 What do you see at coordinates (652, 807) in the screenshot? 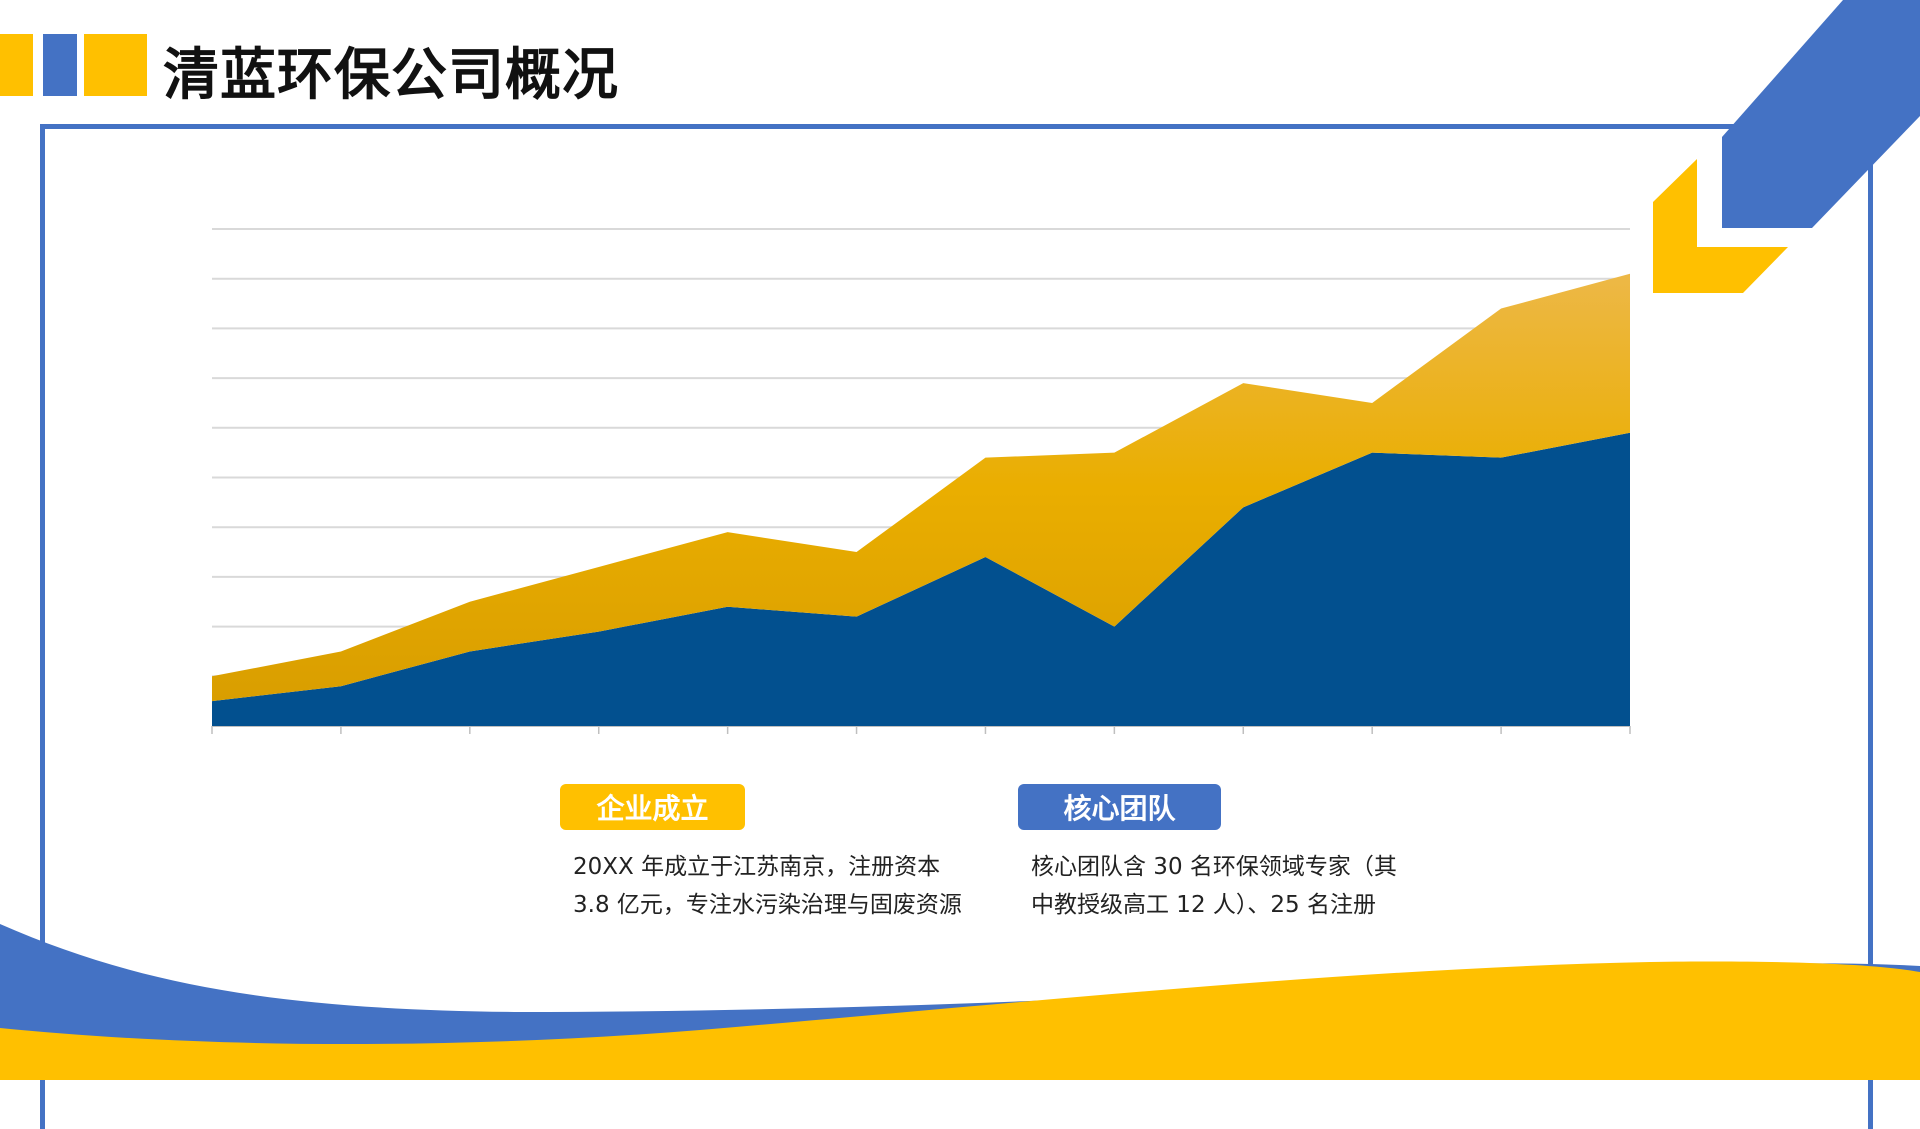
I see `tag-company-founded: 企业成立` at bounding box center [652, 807].